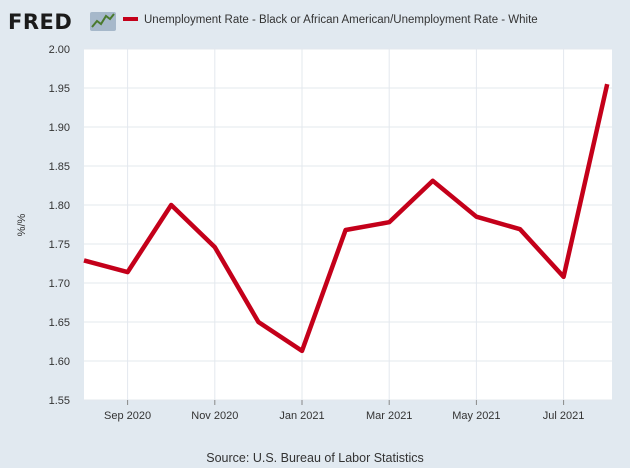 Image resolution: width=630 pixels, height=468 pixels. I want to click on x-tick-label: Mar 2021, so click(389, 416).